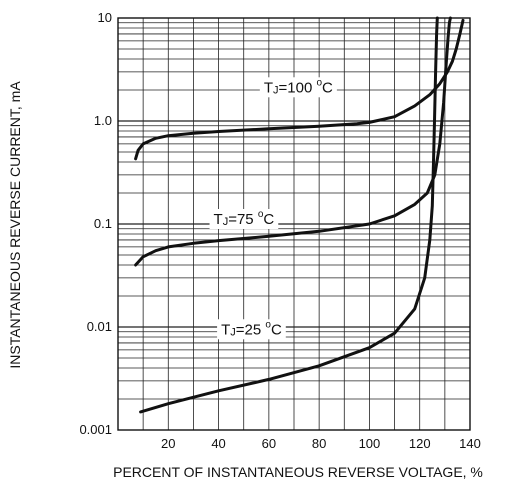  I want to click on y-tick-labels: 10 1.0 0.1 0.01 0.001, so click(95, 223).